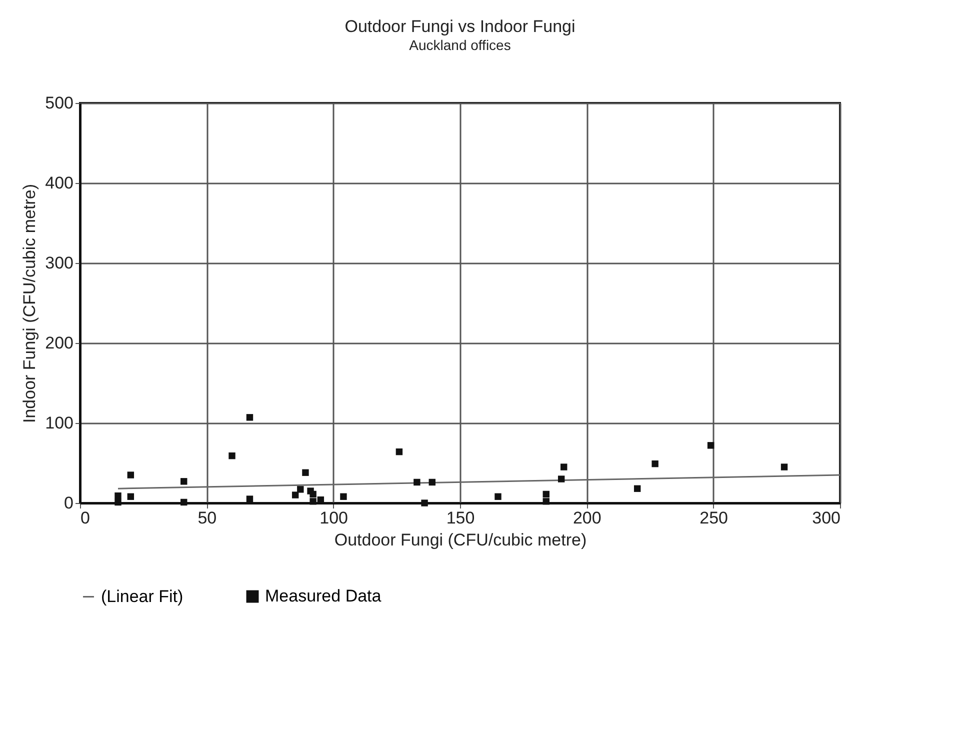  Describe the element at coordinates (59, 263) in the screenshot. I see `y-tick-label: 300` at that location.